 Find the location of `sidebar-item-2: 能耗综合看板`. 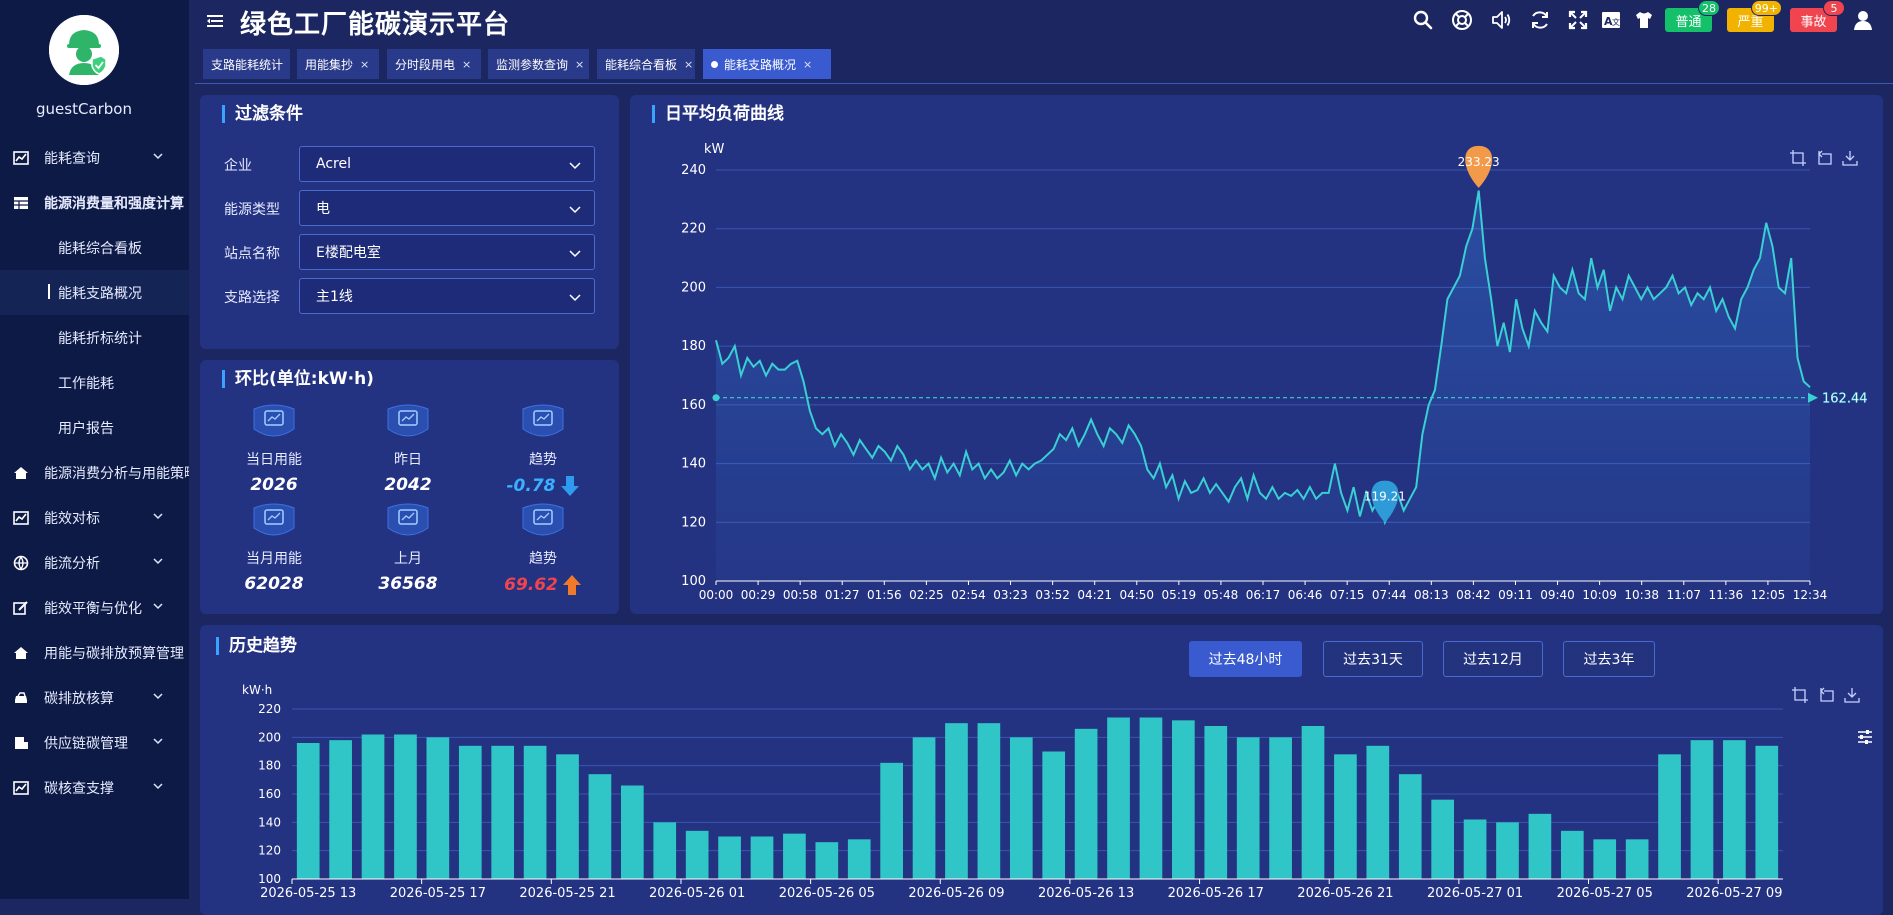

sidebar-item-2: 能耗综合看板 is located at coordinates (94, 247).